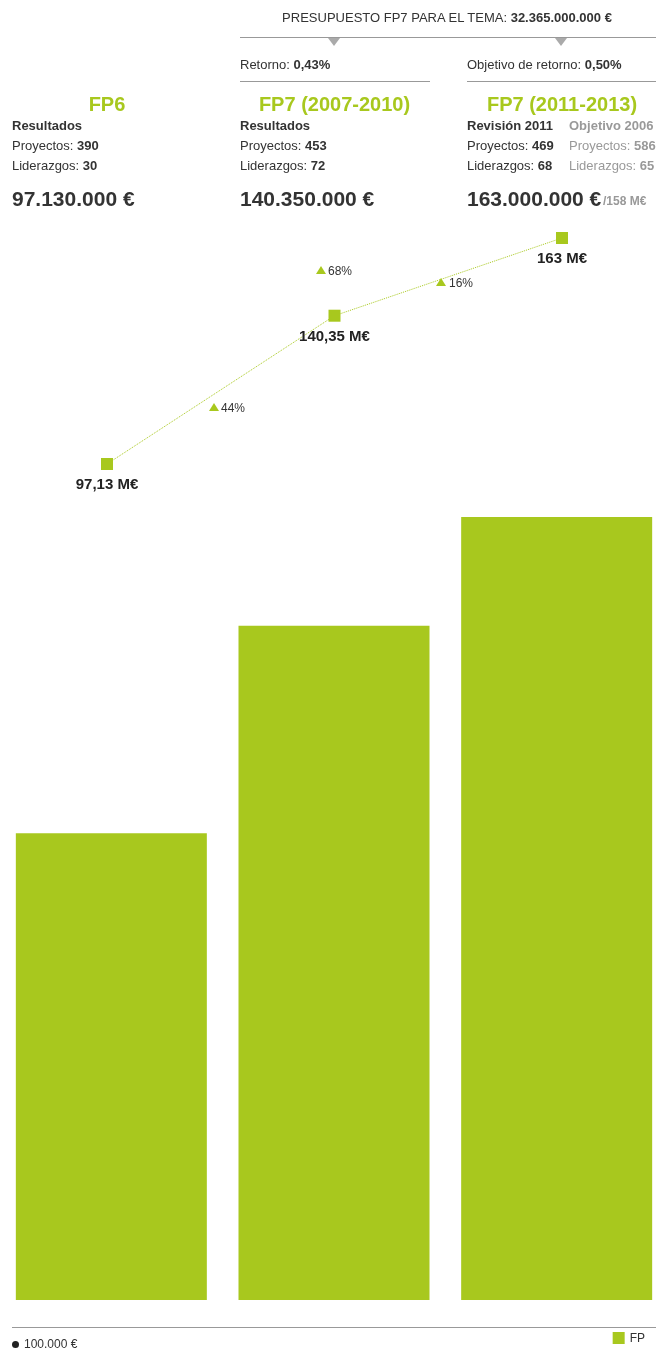 The width and height of the screenshot is (656, 1353). Describe the element at coordinates (55, 146) in the screenshot. I see `text: Proyectos: 390` at that location.